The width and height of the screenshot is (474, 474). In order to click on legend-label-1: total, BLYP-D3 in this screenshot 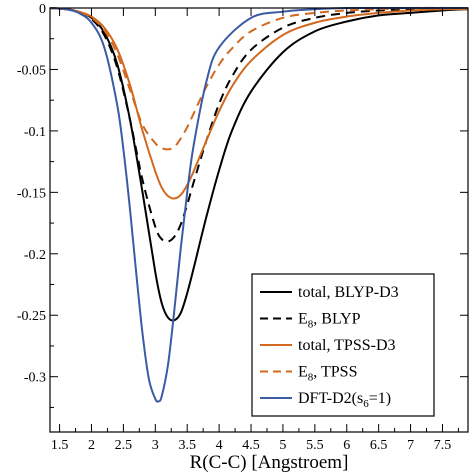, I will do `click(348, 292)`.